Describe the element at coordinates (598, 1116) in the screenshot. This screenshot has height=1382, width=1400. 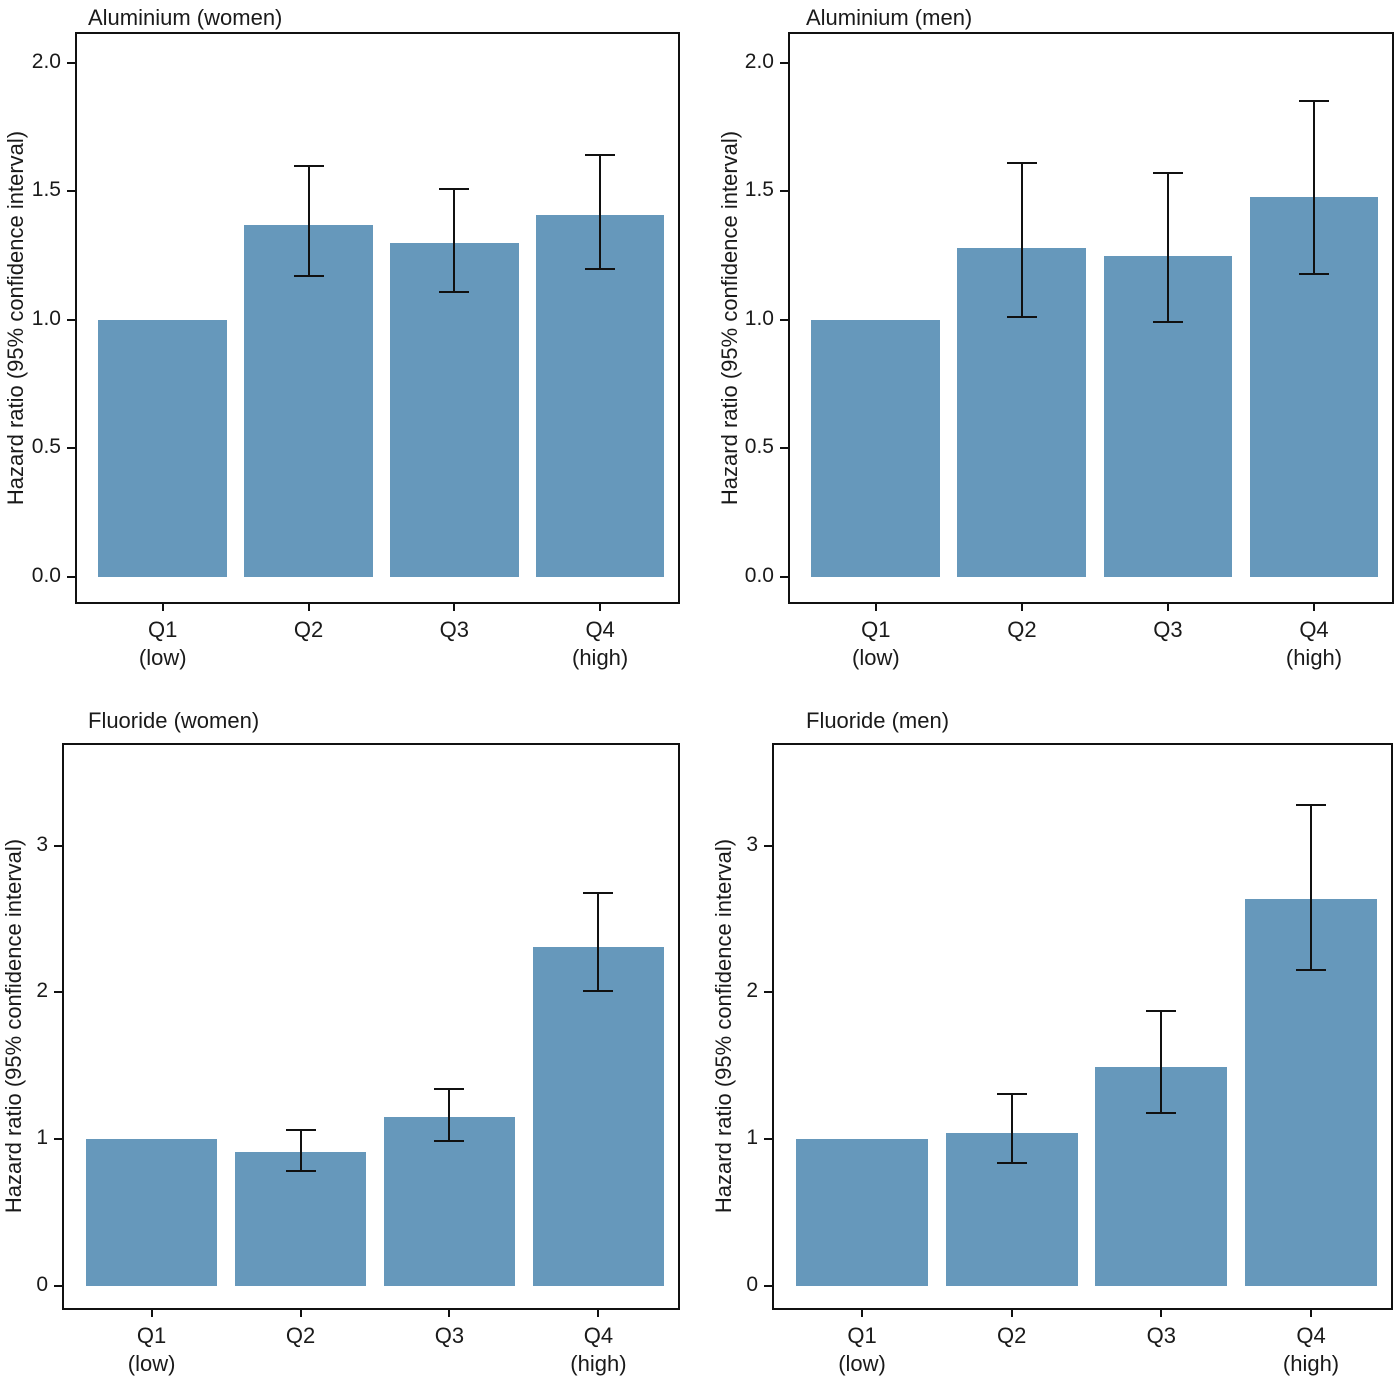
I see `bar-Q4` at that location.